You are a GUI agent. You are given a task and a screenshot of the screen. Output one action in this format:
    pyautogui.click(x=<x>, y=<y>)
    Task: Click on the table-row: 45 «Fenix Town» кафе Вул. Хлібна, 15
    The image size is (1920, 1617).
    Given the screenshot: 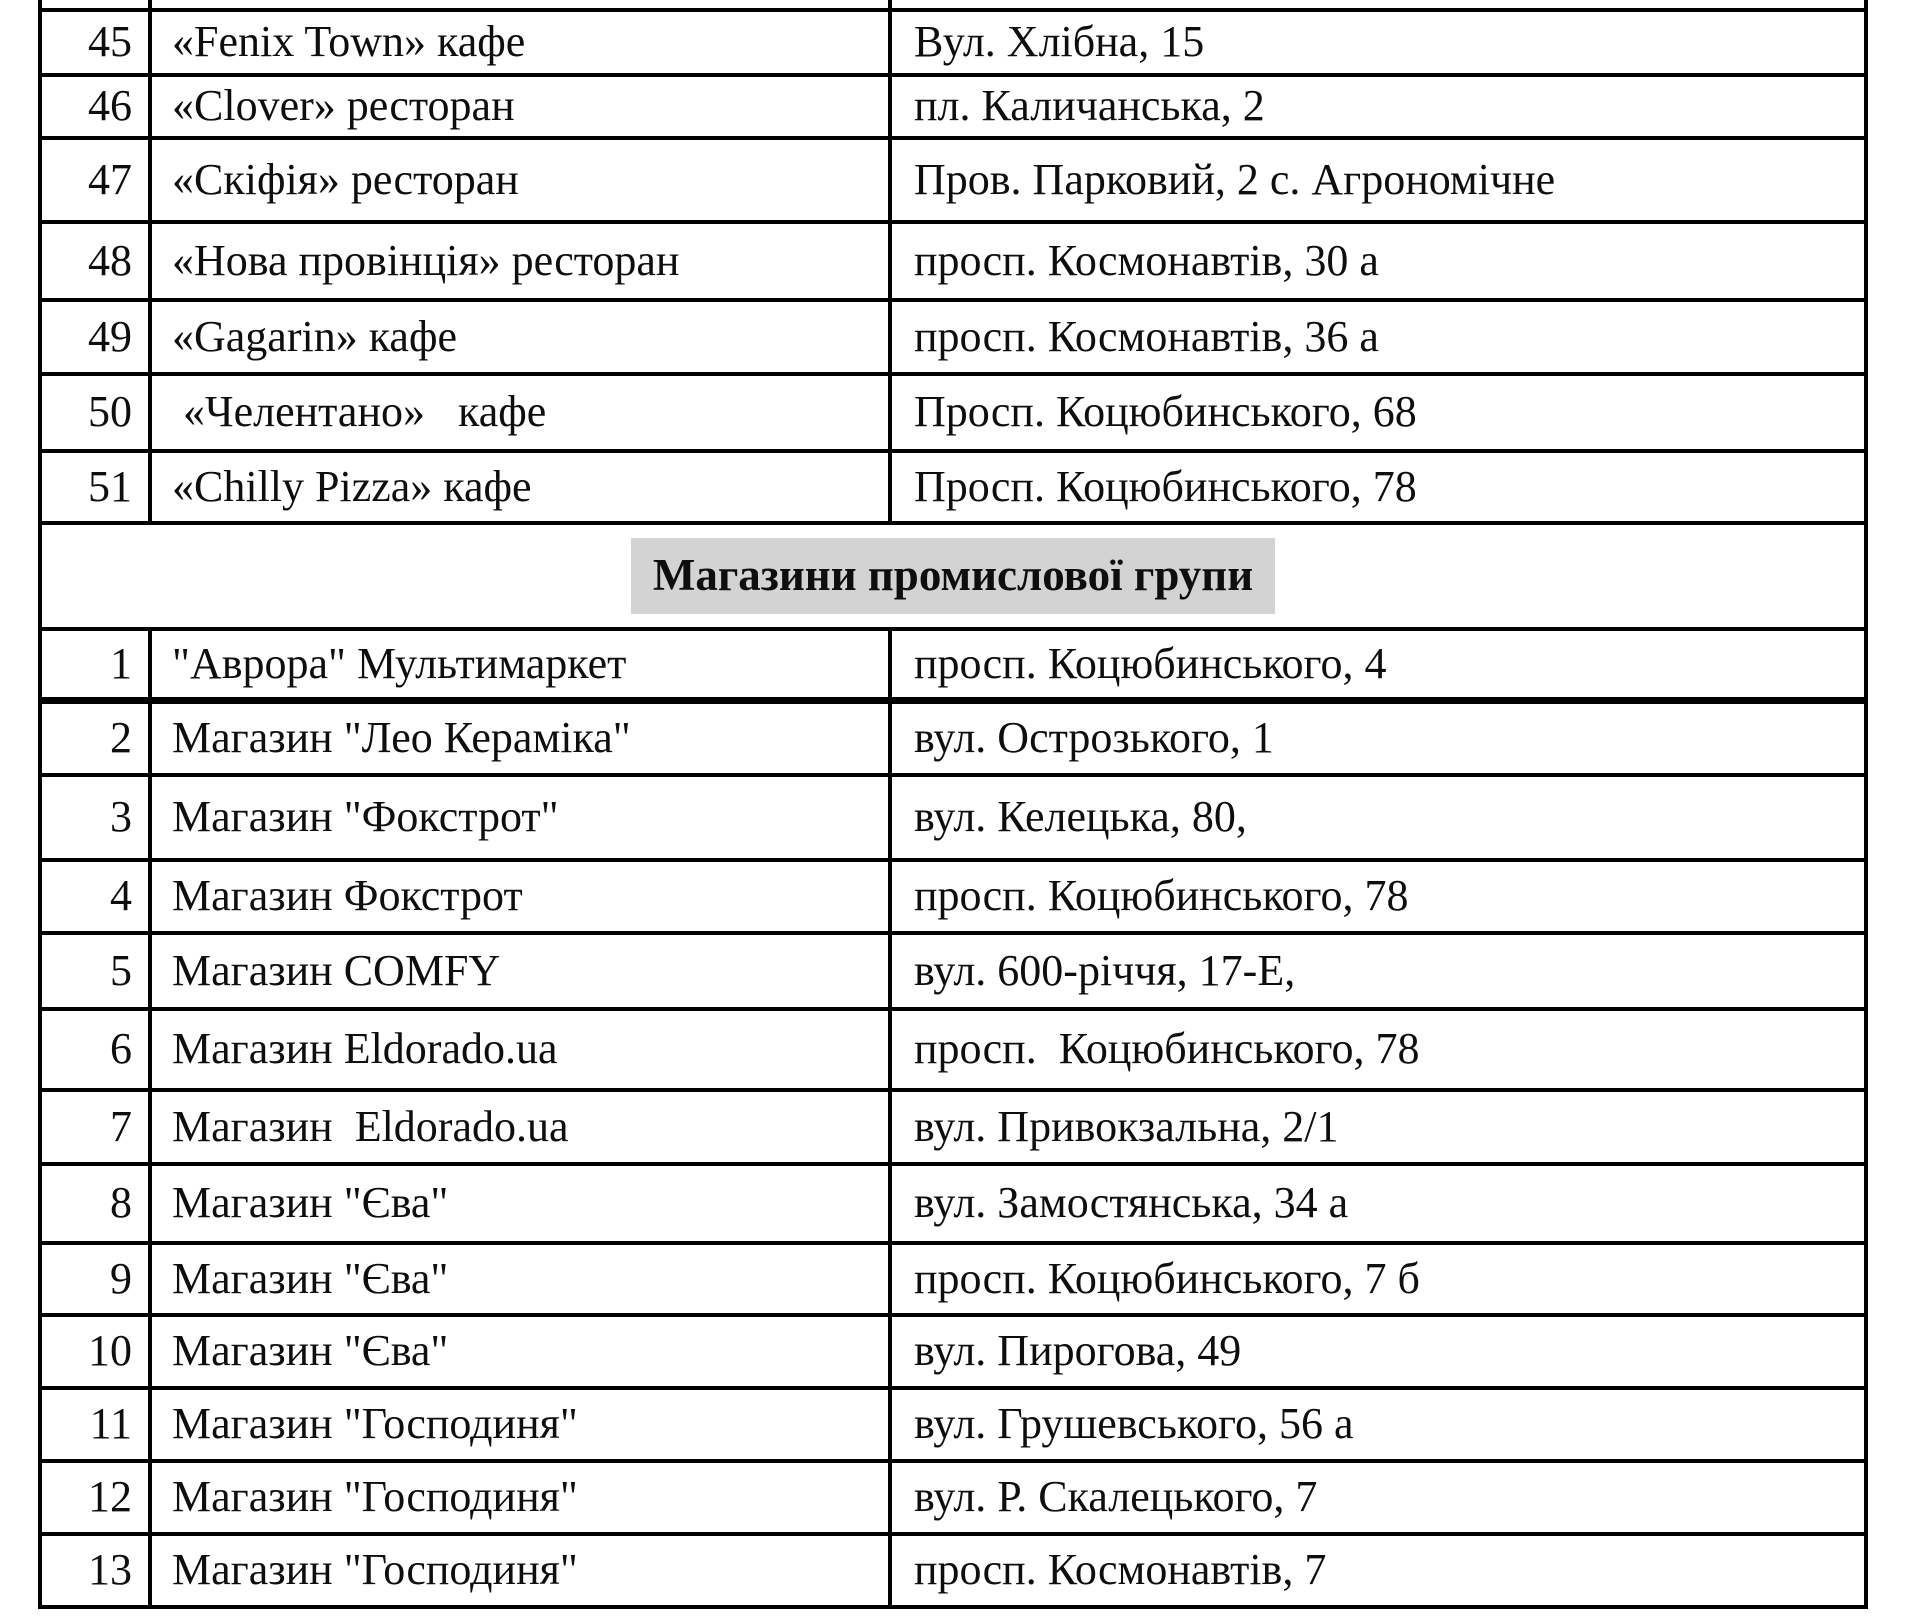 What is the action you would take?
    pyautogui.click(x=953, y=44)
    